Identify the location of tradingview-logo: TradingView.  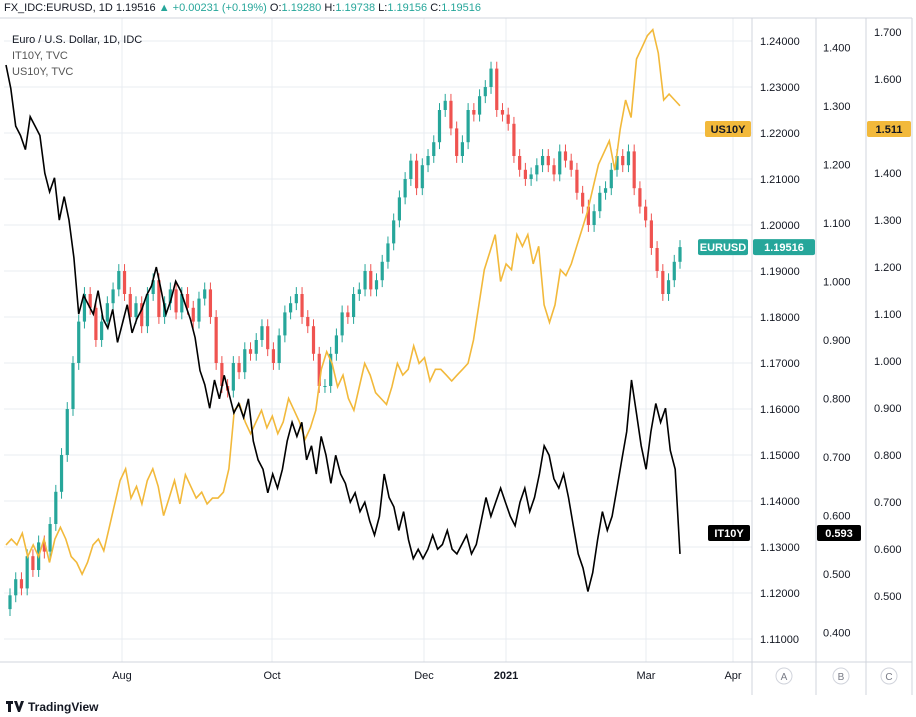
(52, 707).